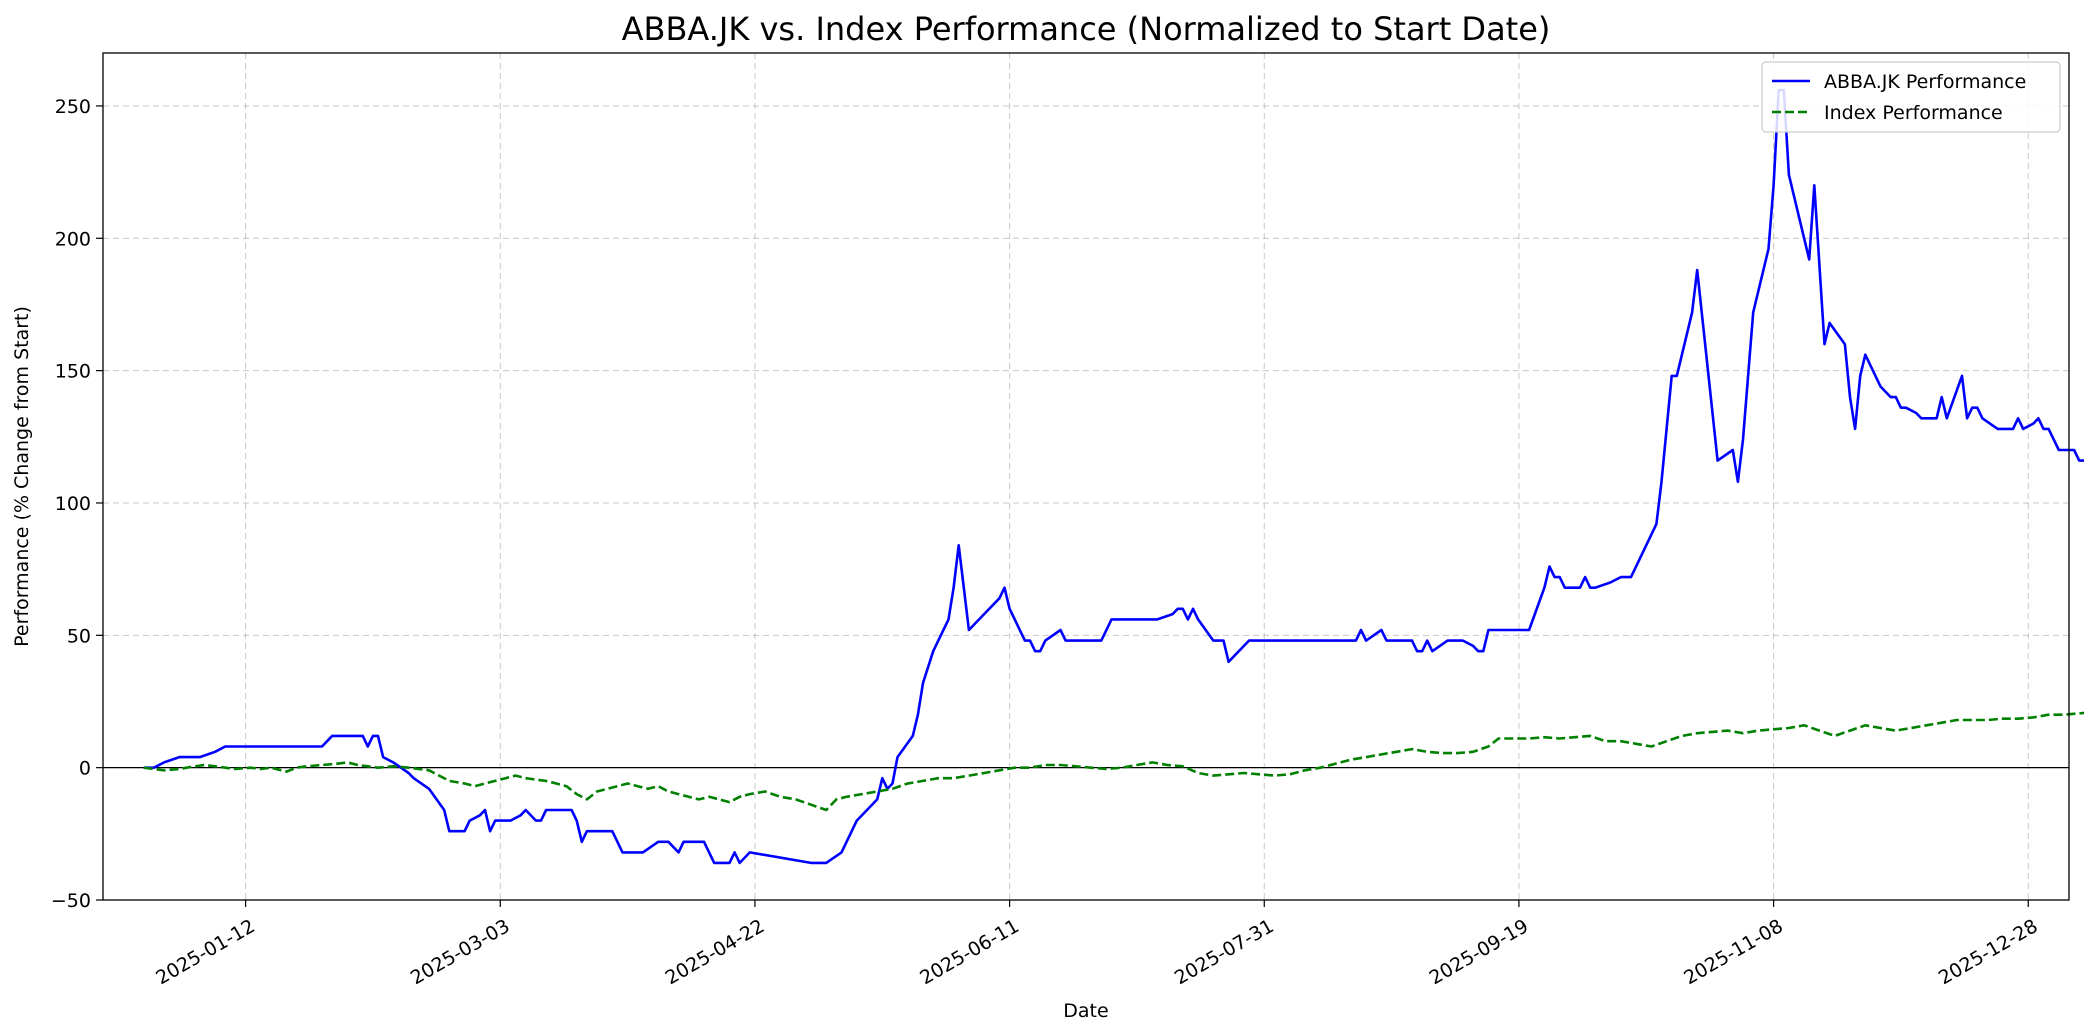 The width and height of the screenshot is (2084, 1035). Describe the element at coordinates (73, 107) in the screenshot. I see `y-tick-label: 250` at that location.